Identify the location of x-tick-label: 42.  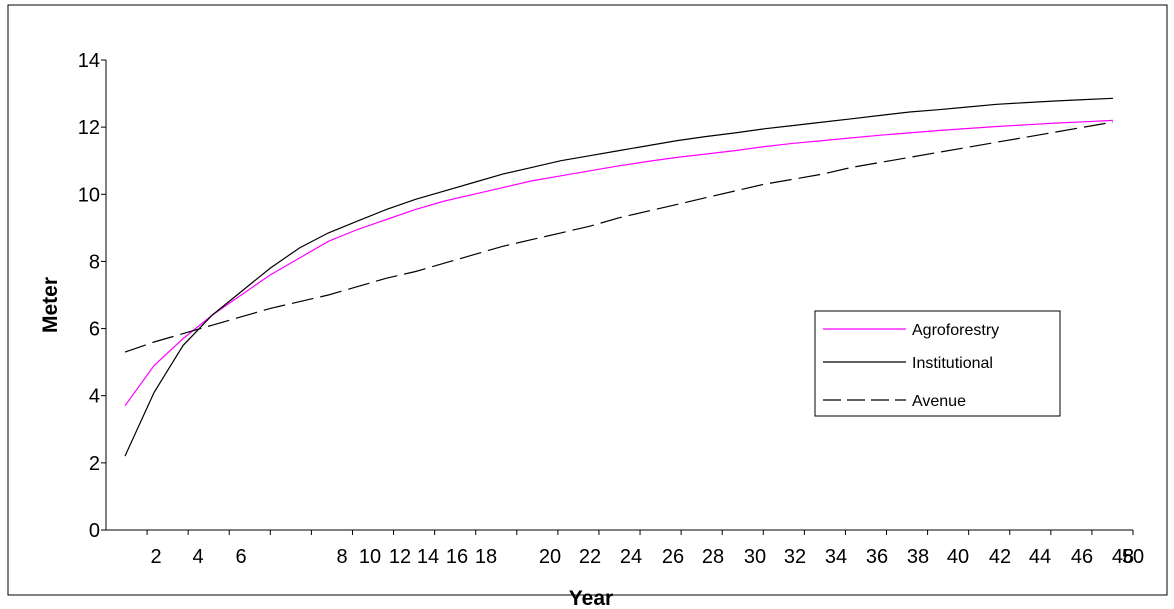
(1000, 557).